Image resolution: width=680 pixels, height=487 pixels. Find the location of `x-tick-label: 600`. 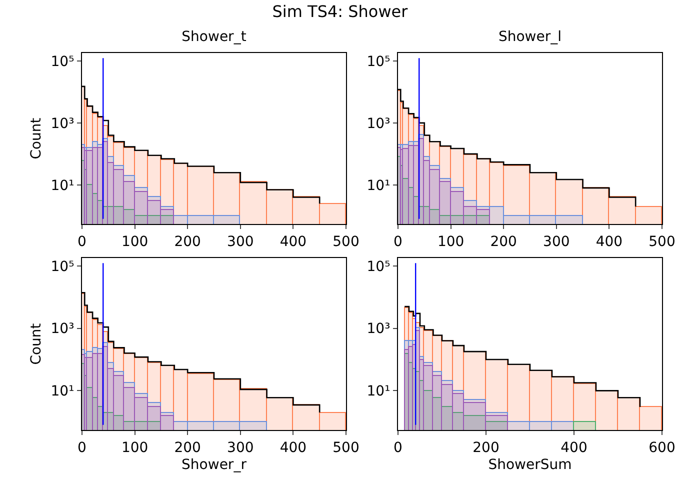

x-tick-label: 600 is located at coordinates (662, 448).